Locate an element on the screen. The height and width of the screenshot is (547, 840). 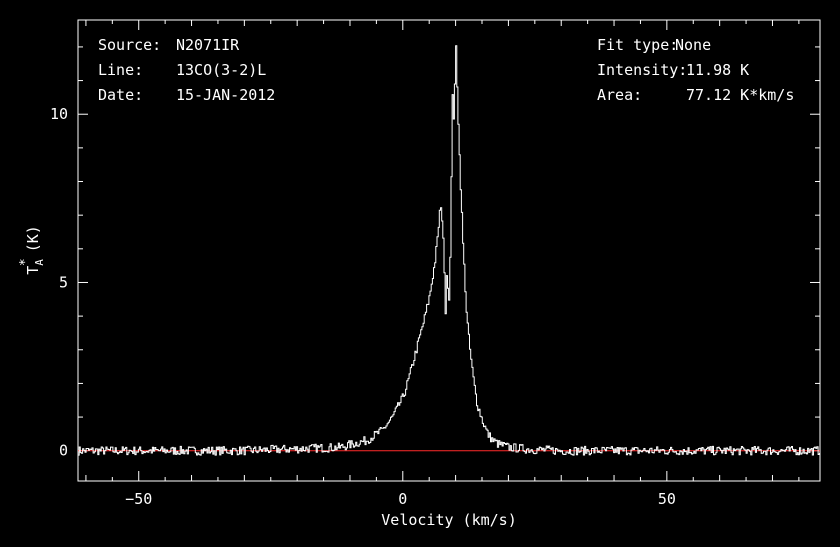
source-label: Source: is located at coordinates (129, 45).